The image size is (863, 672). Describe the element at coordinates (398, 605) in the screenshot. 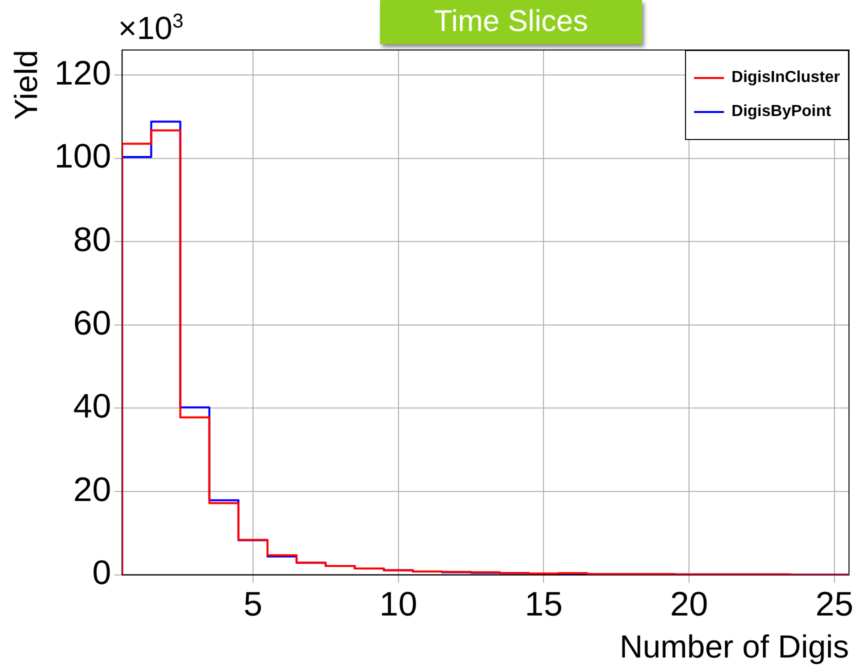

I see `x-tick-label: 10` at that location.